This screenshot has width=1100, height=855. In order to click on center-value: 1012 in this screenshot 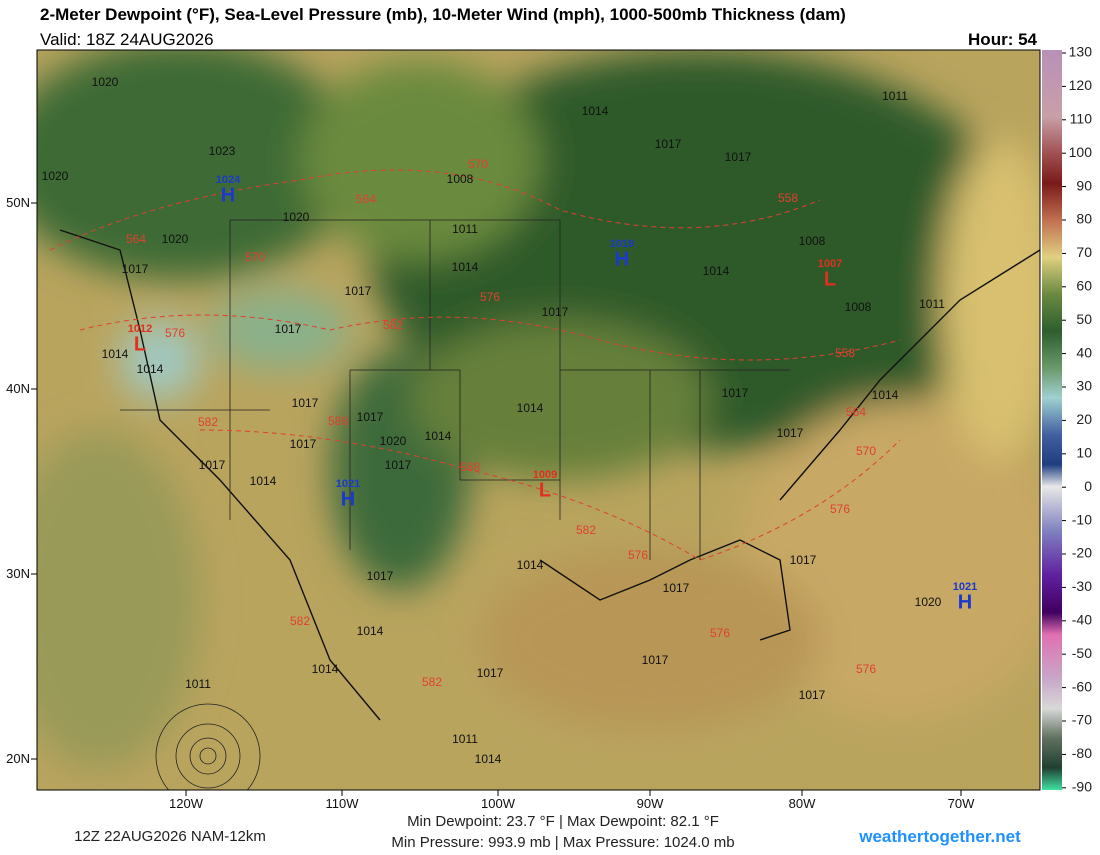, I will do `click(140, 329)`.